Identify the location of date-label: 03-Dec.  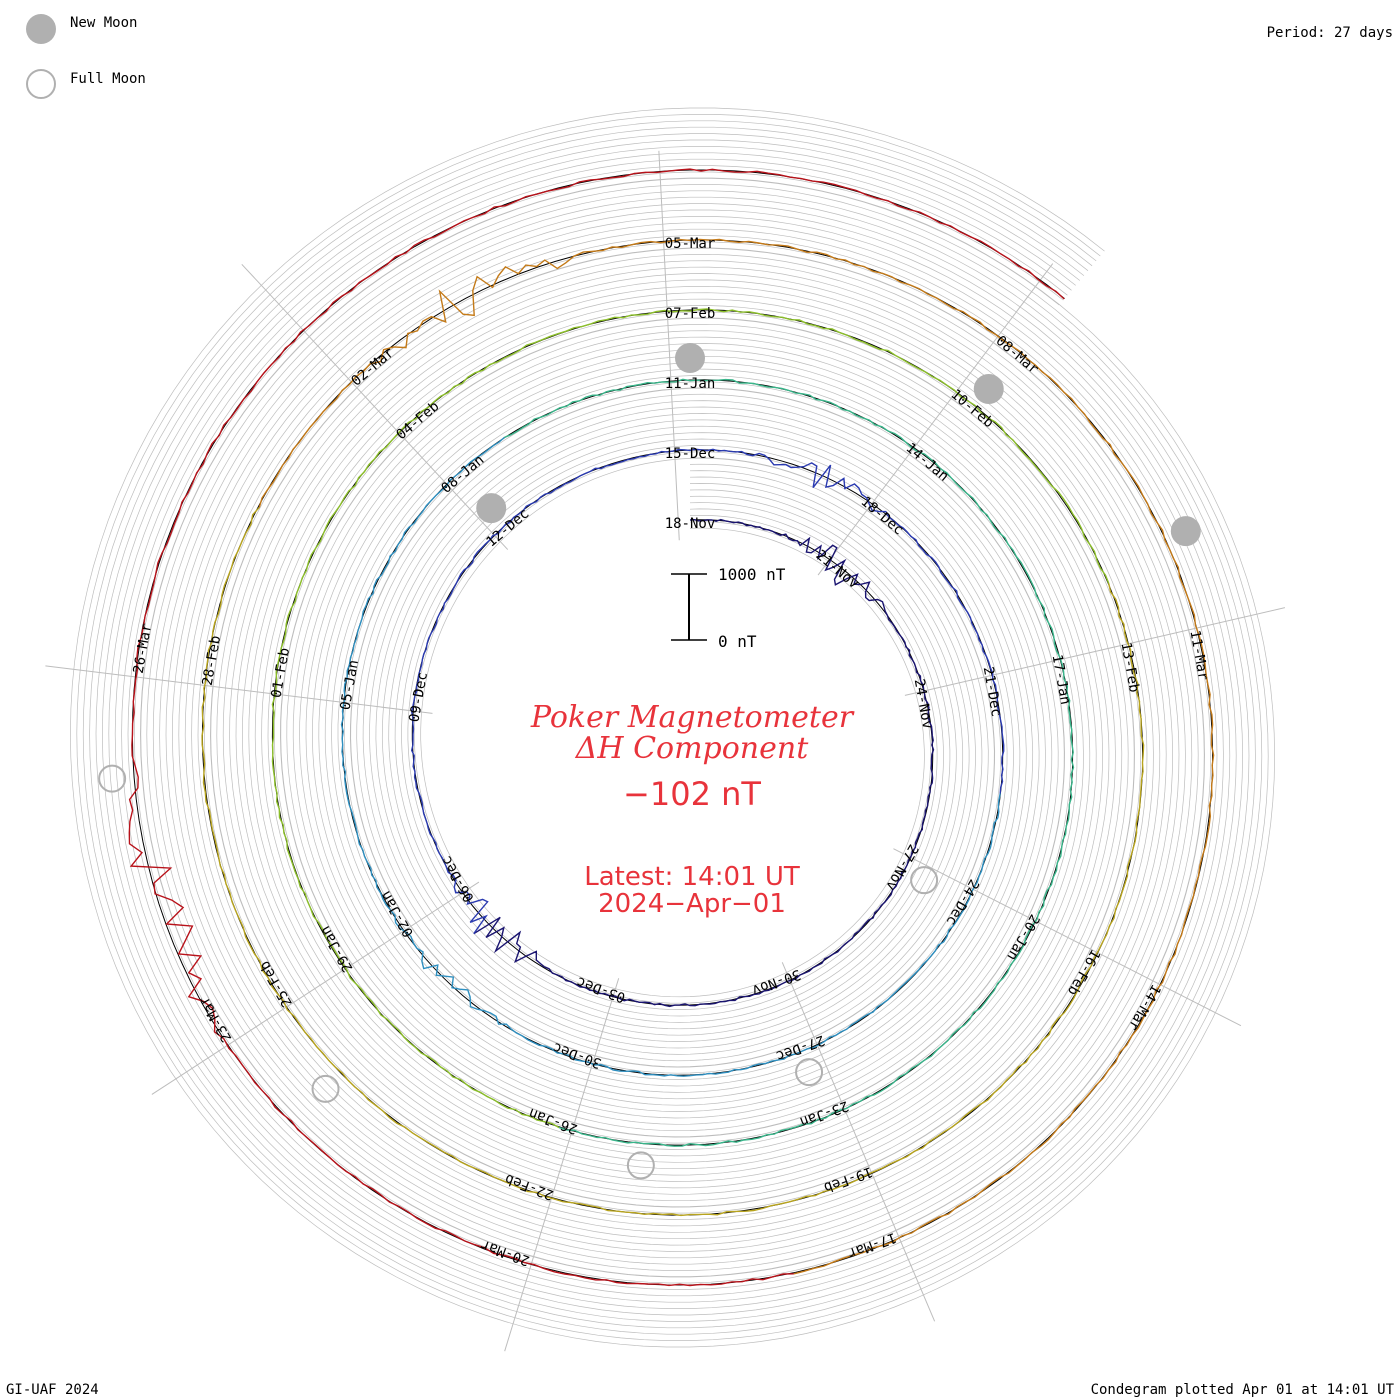
(601, 989).